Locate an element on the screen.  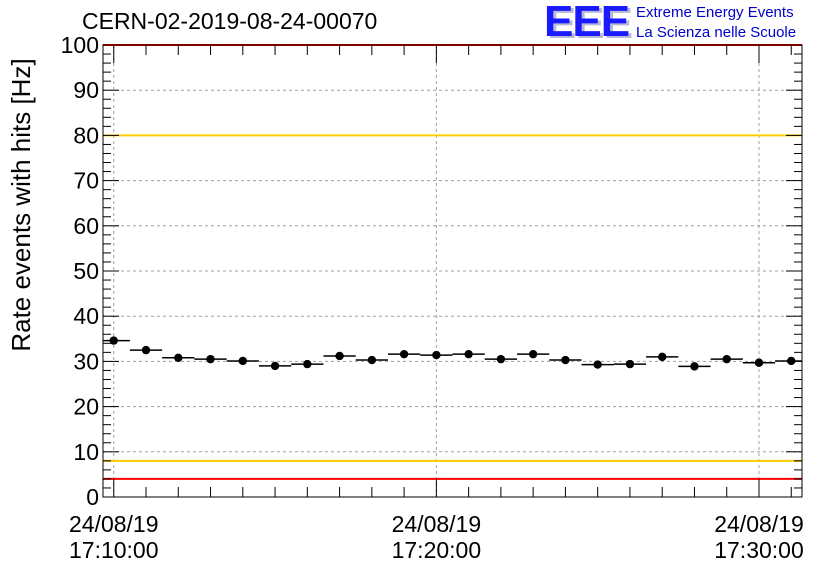
y-tick-labels: 0 10 20 30 40 50 60 70 80 90 100 is located at coordinates (80, 271).